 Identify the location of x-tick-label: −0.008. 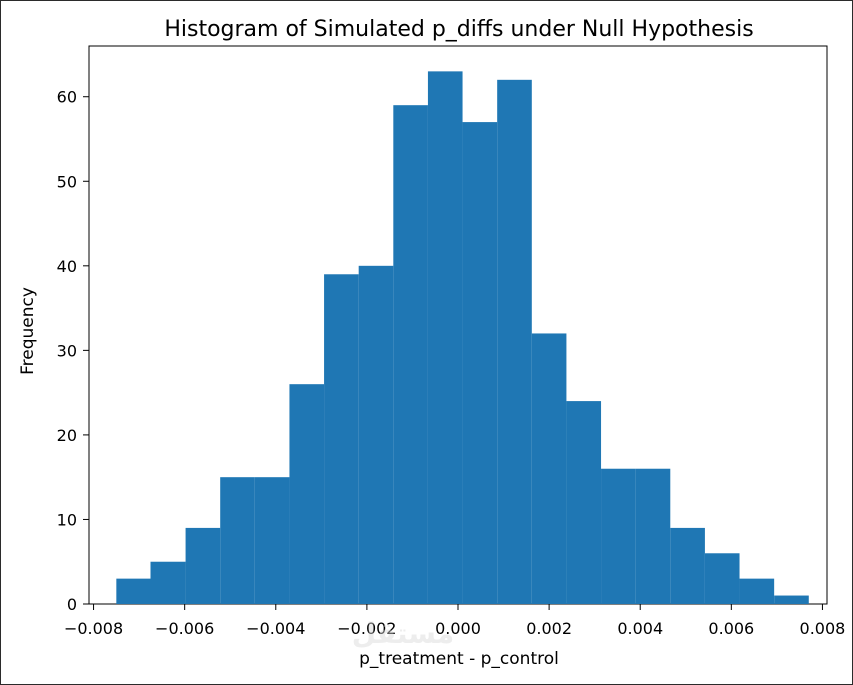
(93, 628).